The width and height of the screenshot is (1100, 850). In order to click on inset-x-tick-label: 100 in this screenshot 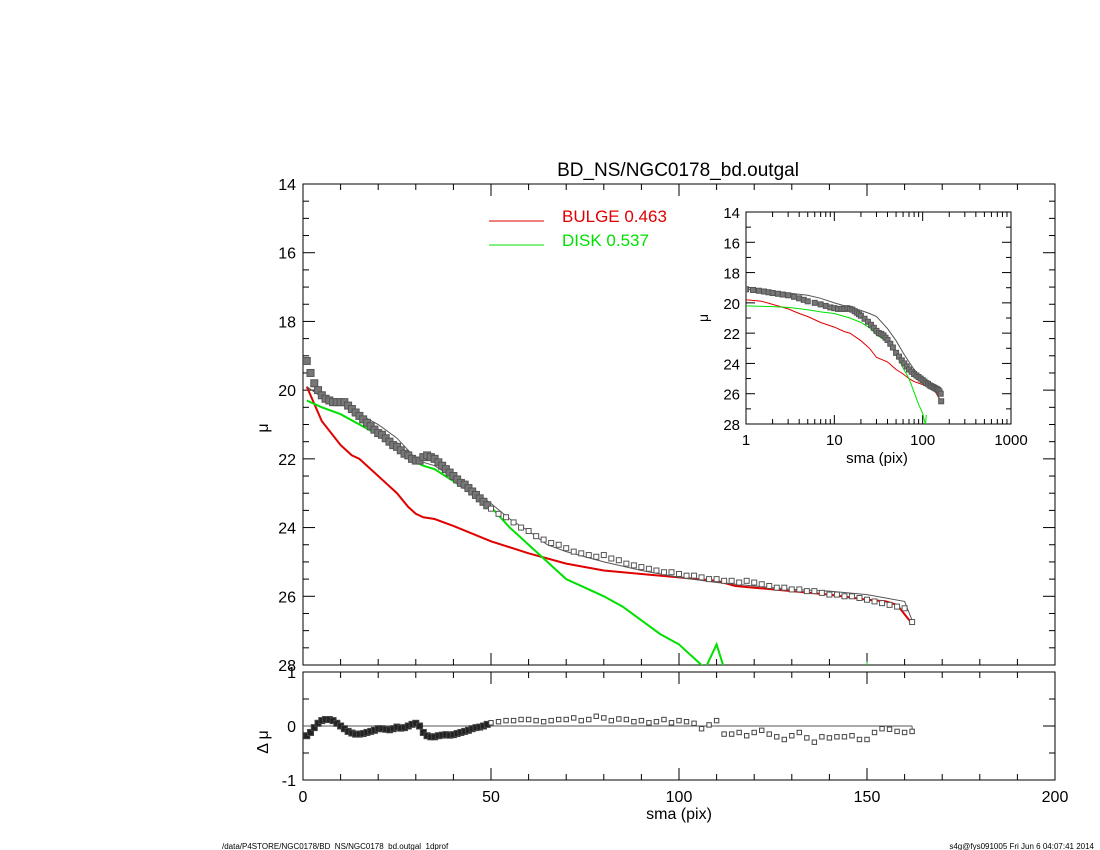, I will do `click(922, 440)`.